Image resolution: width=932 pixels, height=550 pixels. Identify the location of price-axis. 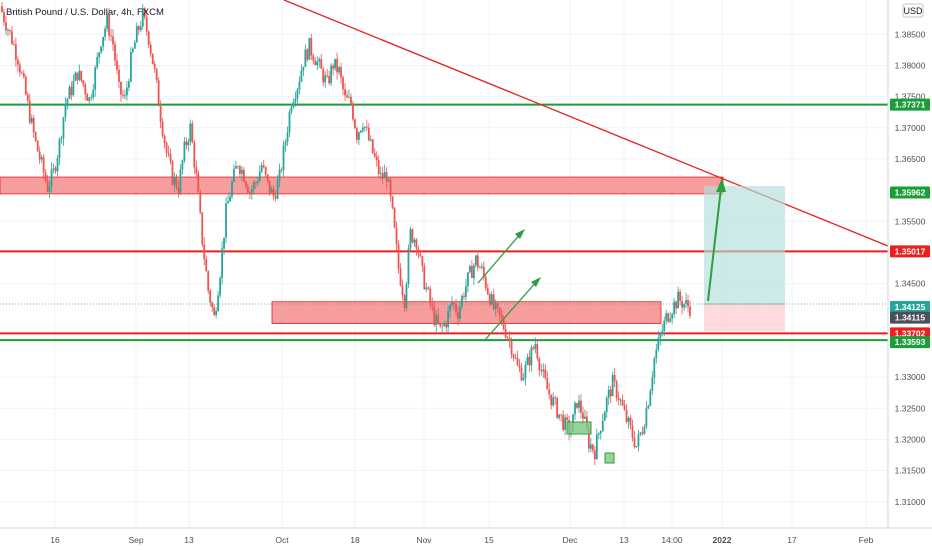
(910, 275).